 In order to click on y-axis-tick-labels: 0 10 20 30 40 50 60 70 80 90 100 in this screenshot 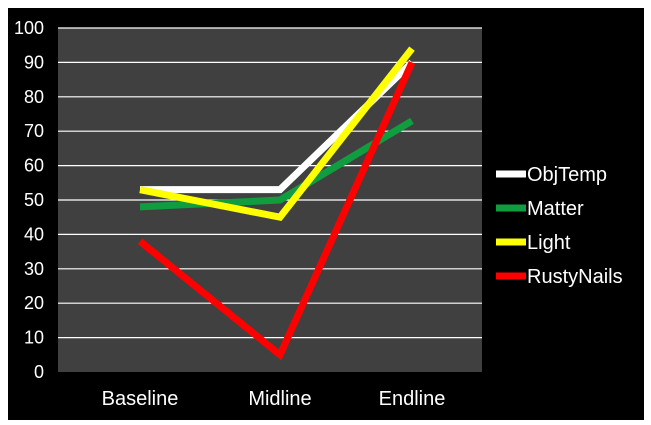, I will do `click(29, 200)`.